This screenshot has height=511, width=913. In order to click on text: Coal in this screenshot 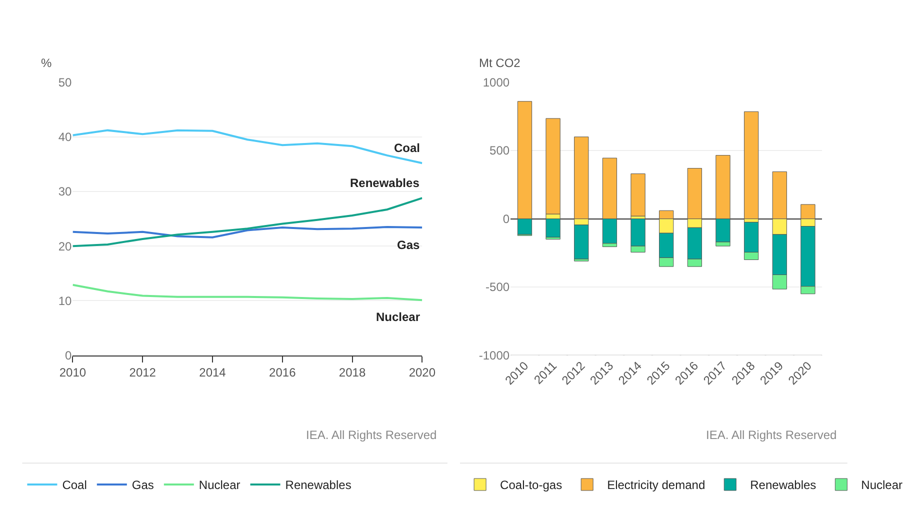, I will do `click(407, 148)`.